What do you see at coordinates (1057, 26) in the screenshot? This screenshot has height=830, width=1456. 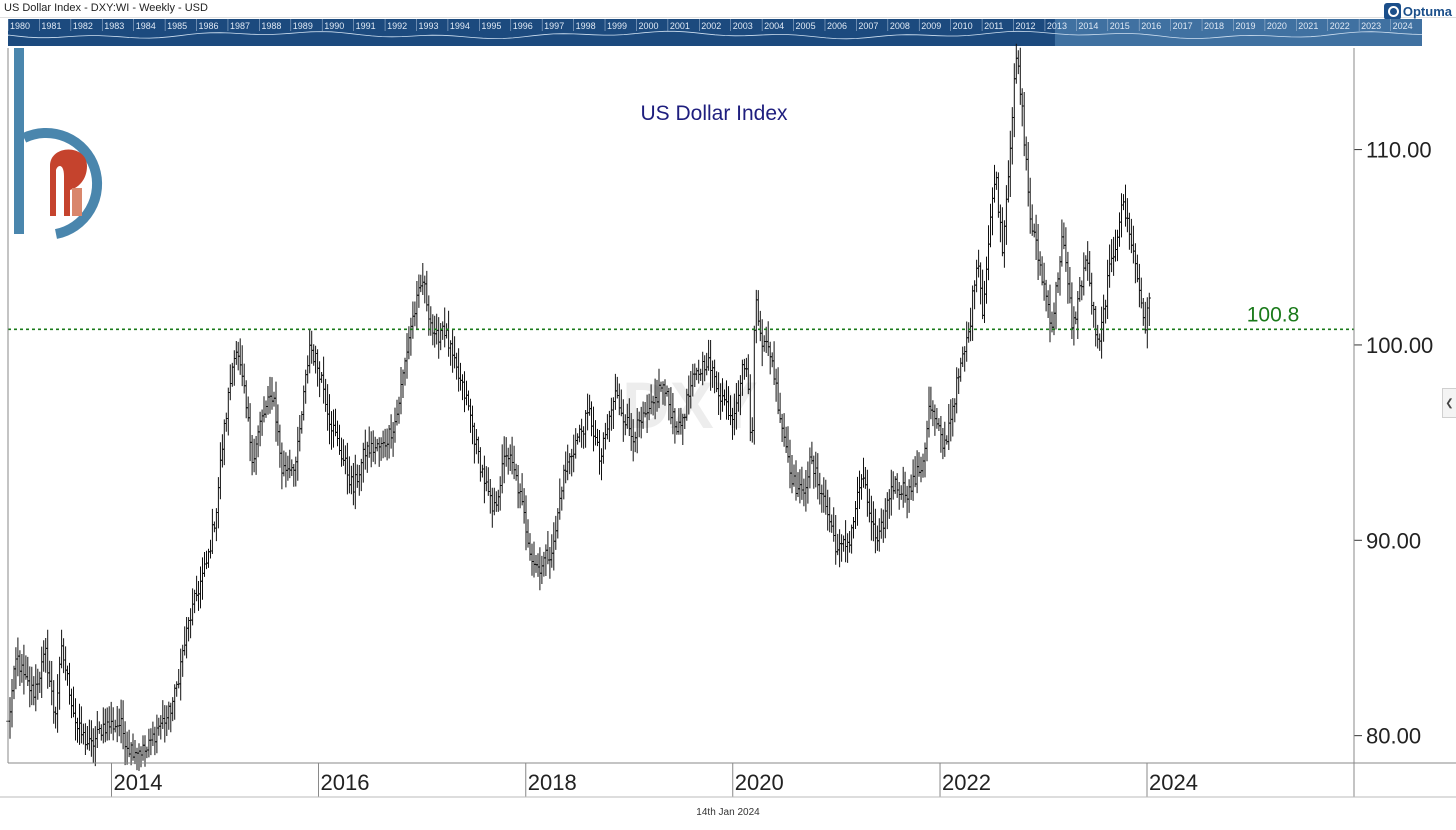 I see `overview-year-label: 2013` at bounding box center [1057, 26].